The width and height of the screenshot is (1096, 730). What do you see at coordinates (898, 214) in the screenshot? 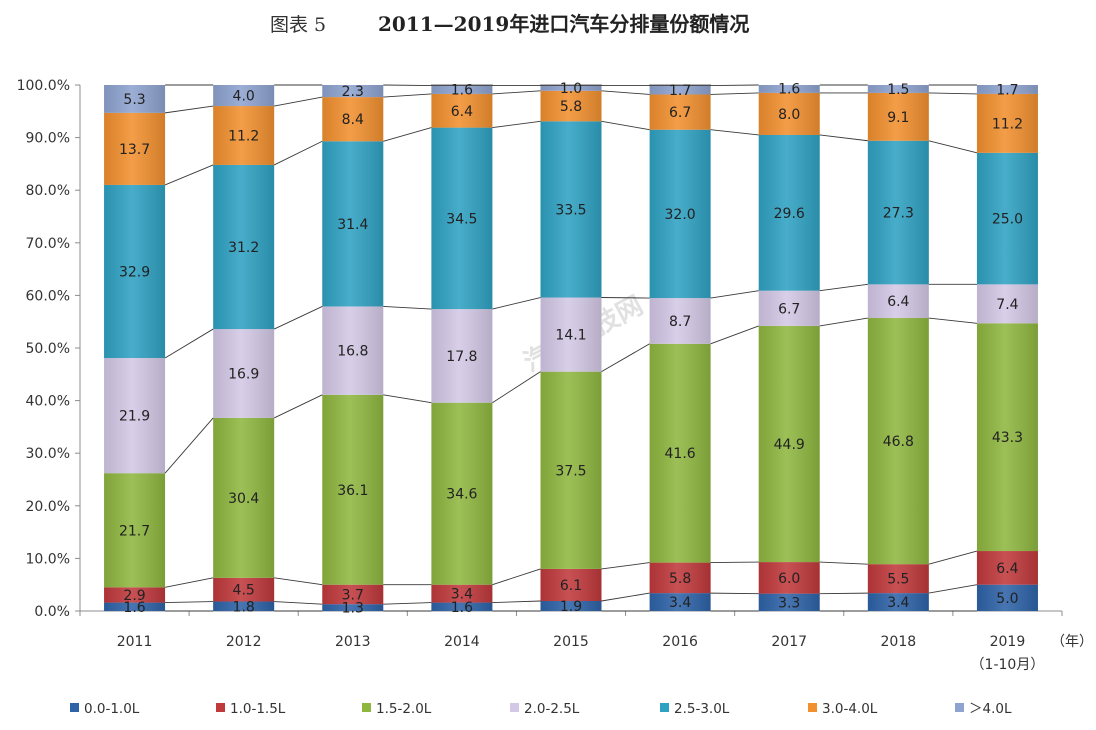
I see `data-label: 27.3` at bounding box center [898, 214].